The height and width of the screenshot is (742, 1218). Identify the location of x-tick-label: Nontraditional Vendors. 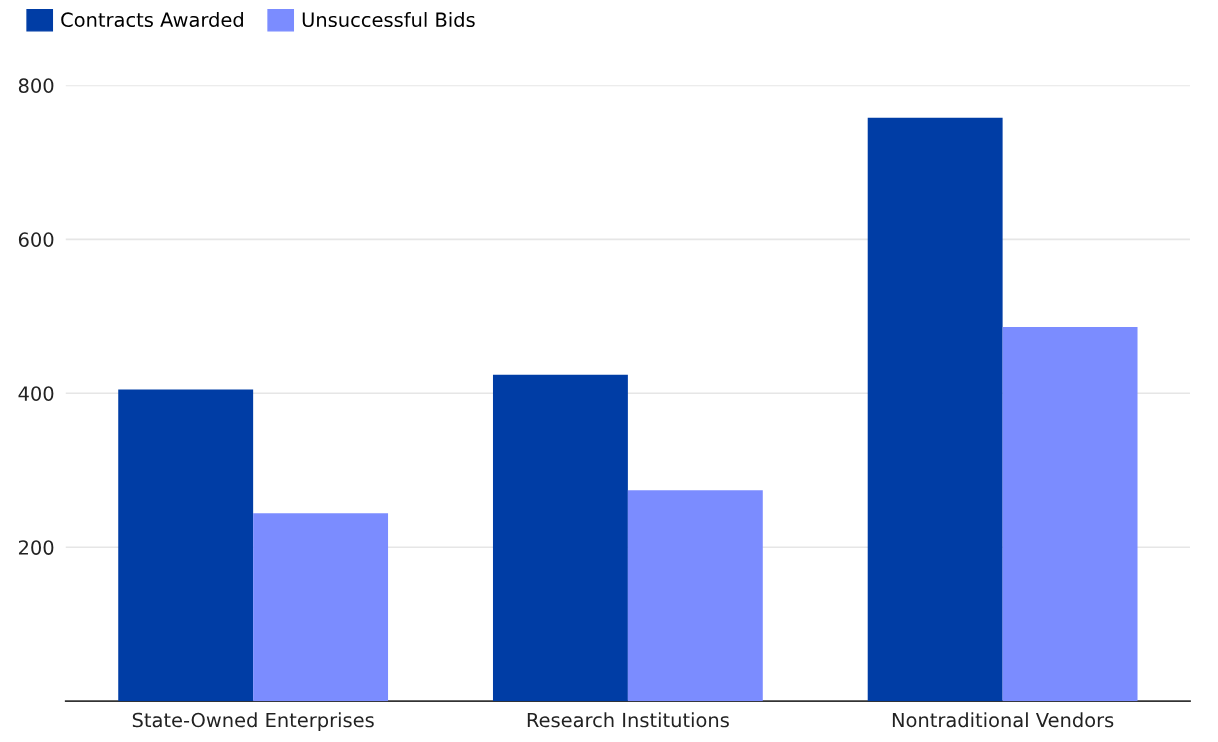
(1003, 720).